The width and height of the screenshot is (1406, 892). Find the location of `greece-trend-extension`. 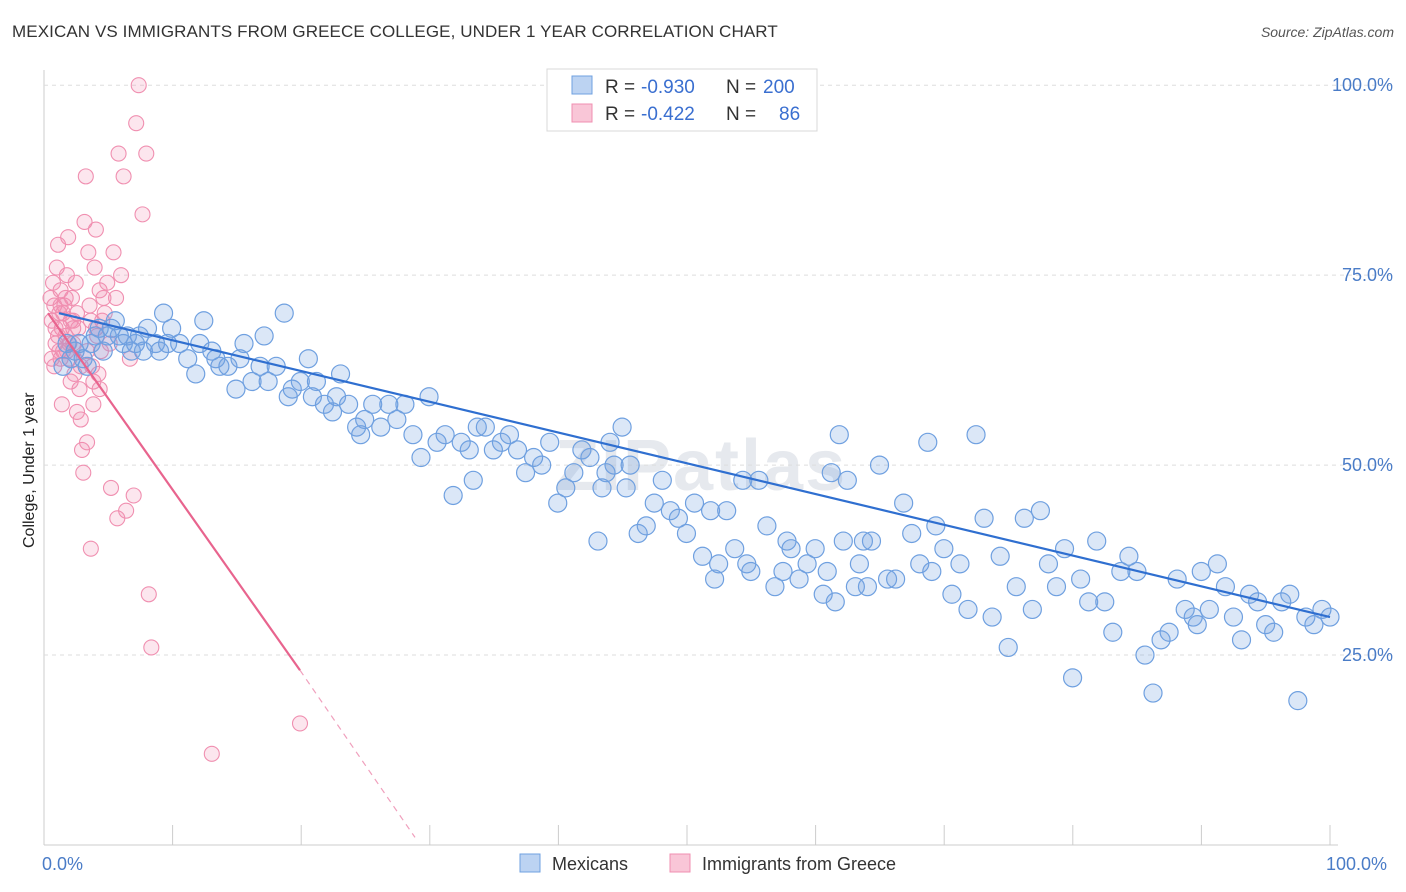

greece-trend-extension is located at coordinates (357, 753).